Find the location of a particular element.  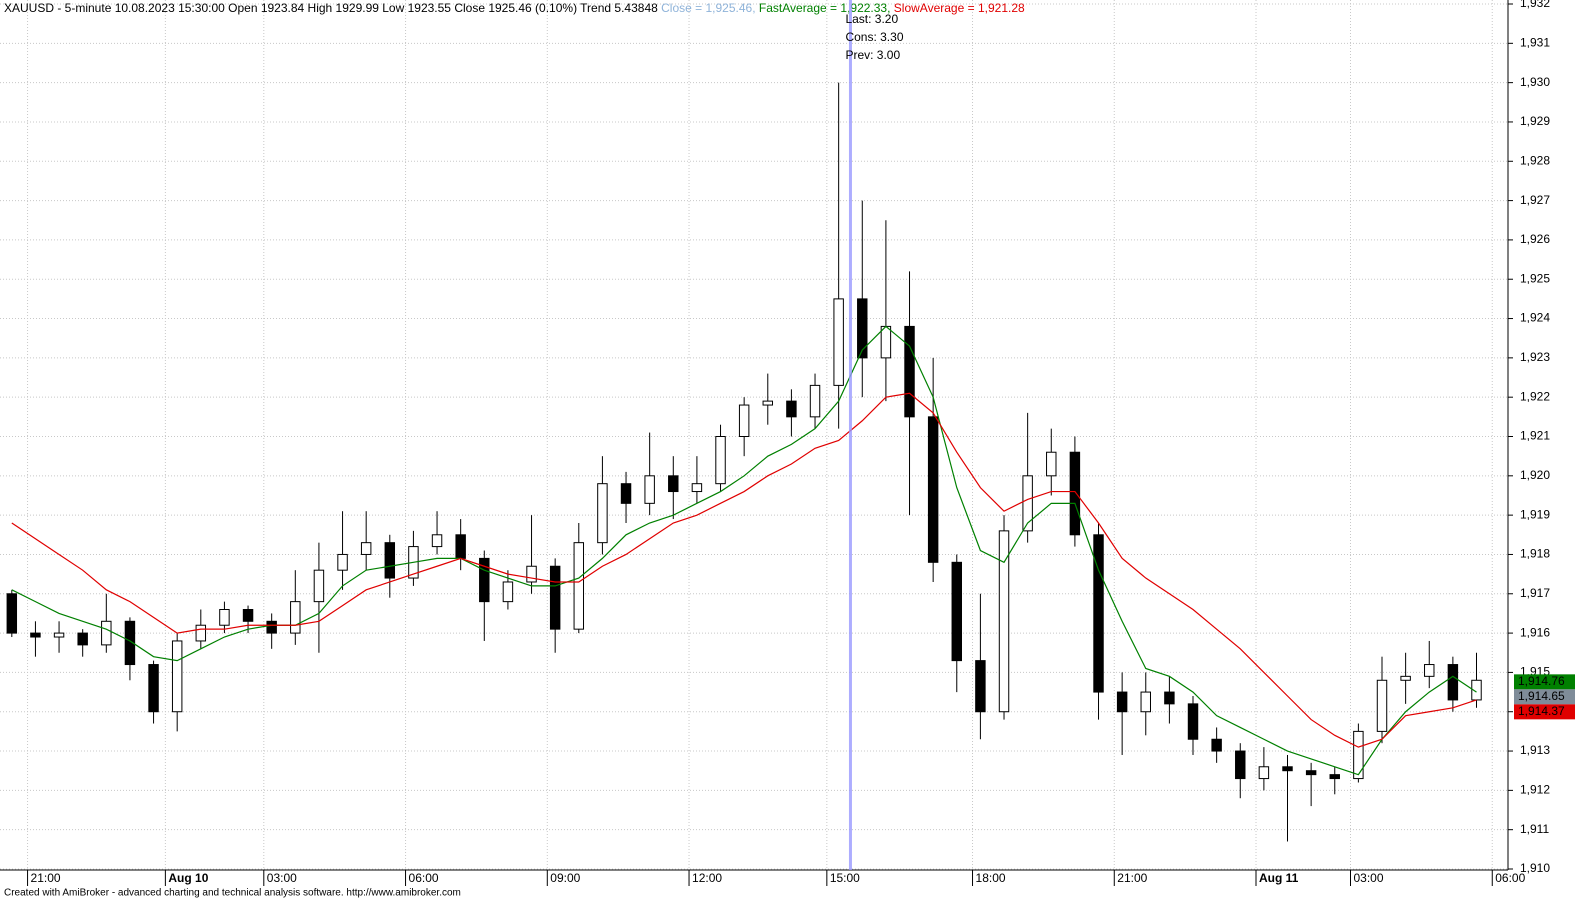

legend-readout: = 1,921.28 is located at coordinates (994, 8).